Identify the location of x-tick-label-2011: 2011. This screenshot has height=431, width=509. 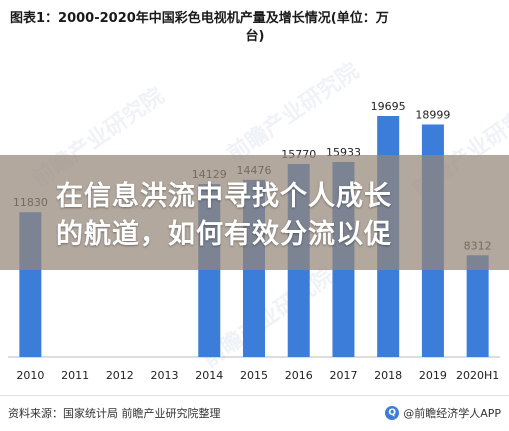
(75, 375).